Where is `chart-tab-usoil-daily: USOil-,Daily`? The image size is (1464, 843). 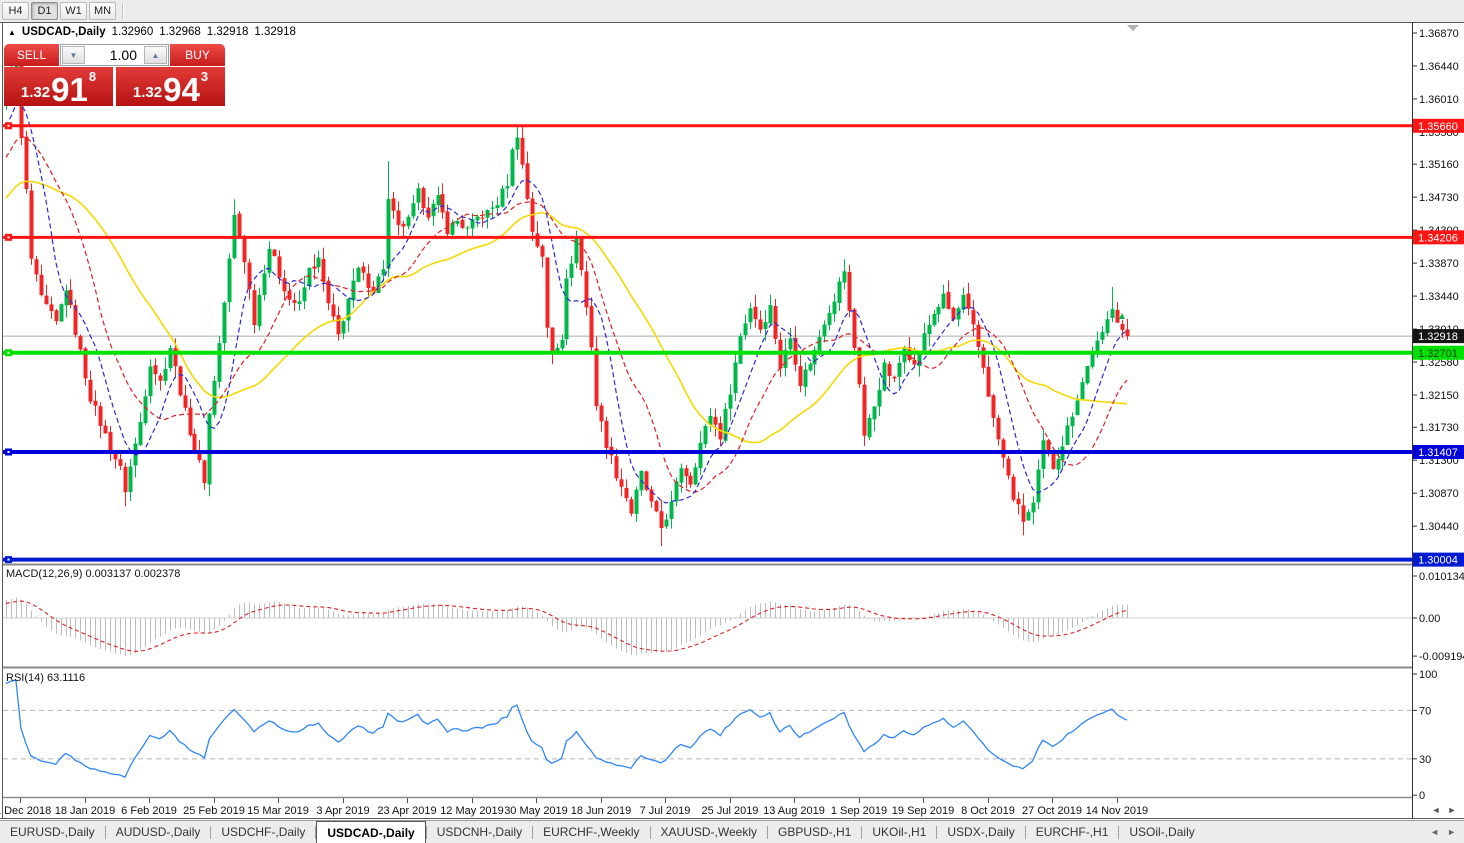
chart-tab-usoil-daily: USOil-,Daily is located at coordinates (1162, 832).